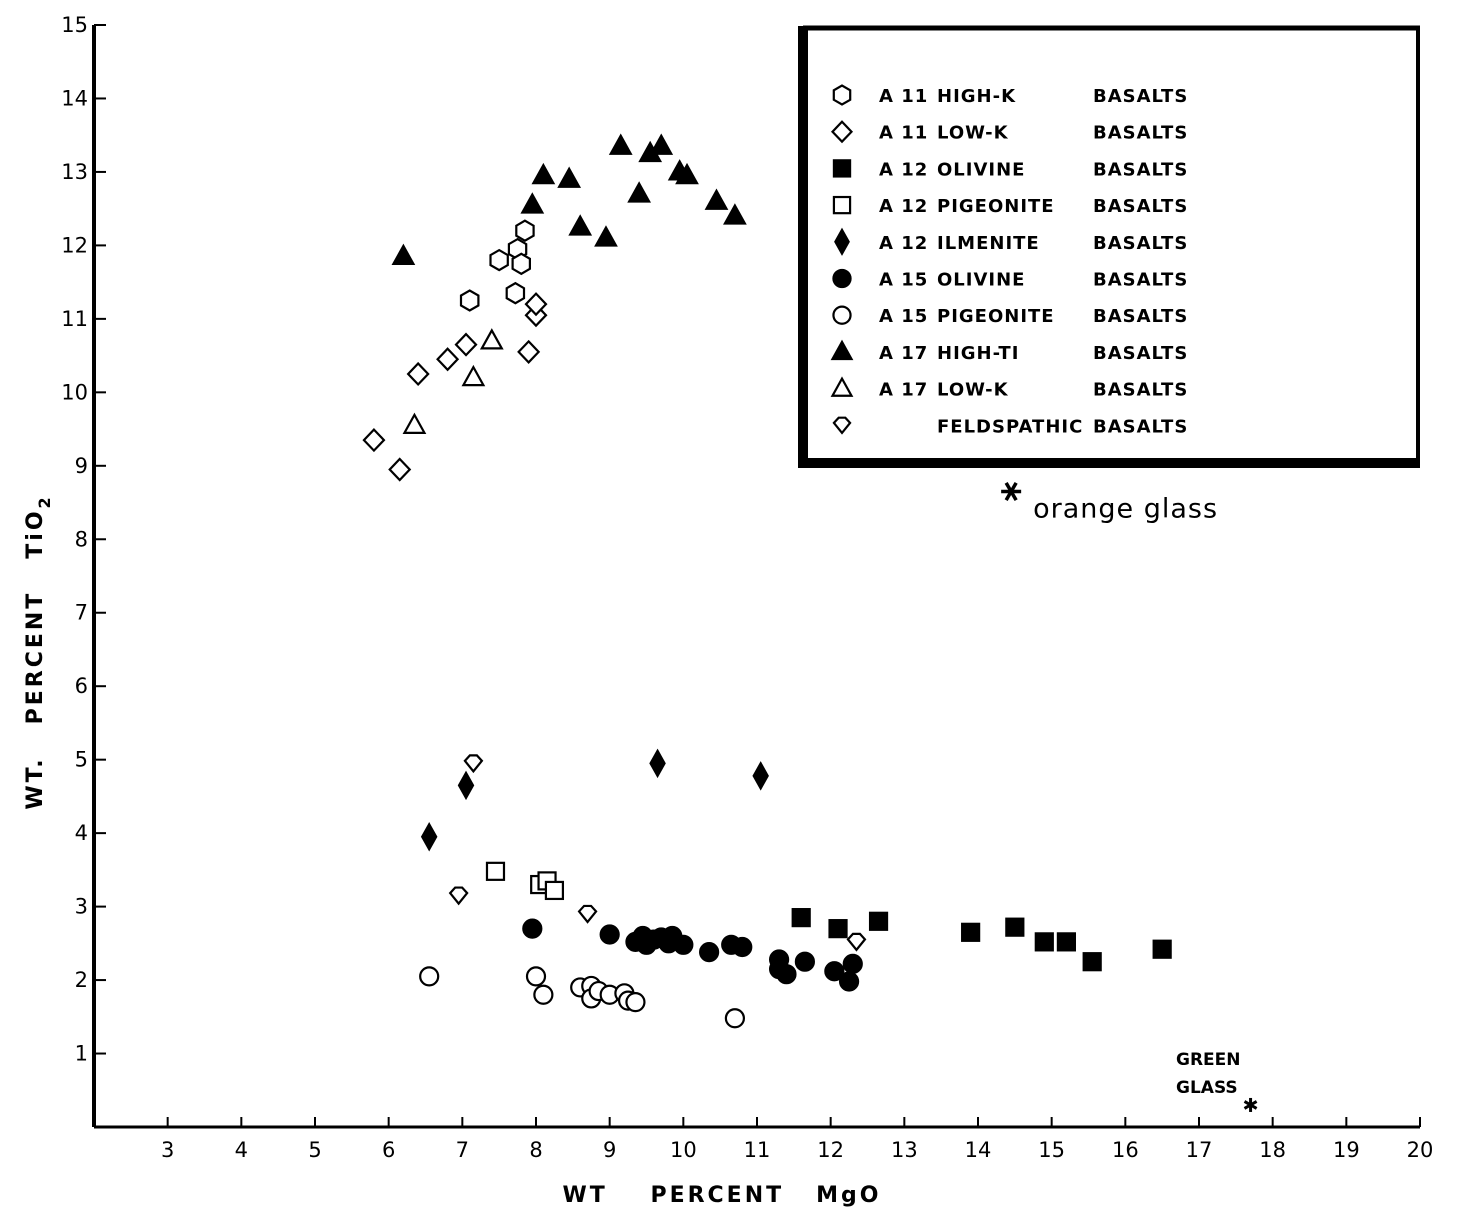 This screenshot has width=1458, height=1223. What do you see at coordinates (167, 1150) in the screenshot?
I see `x-tick-label: 3` at bounding box center [167, 1150].